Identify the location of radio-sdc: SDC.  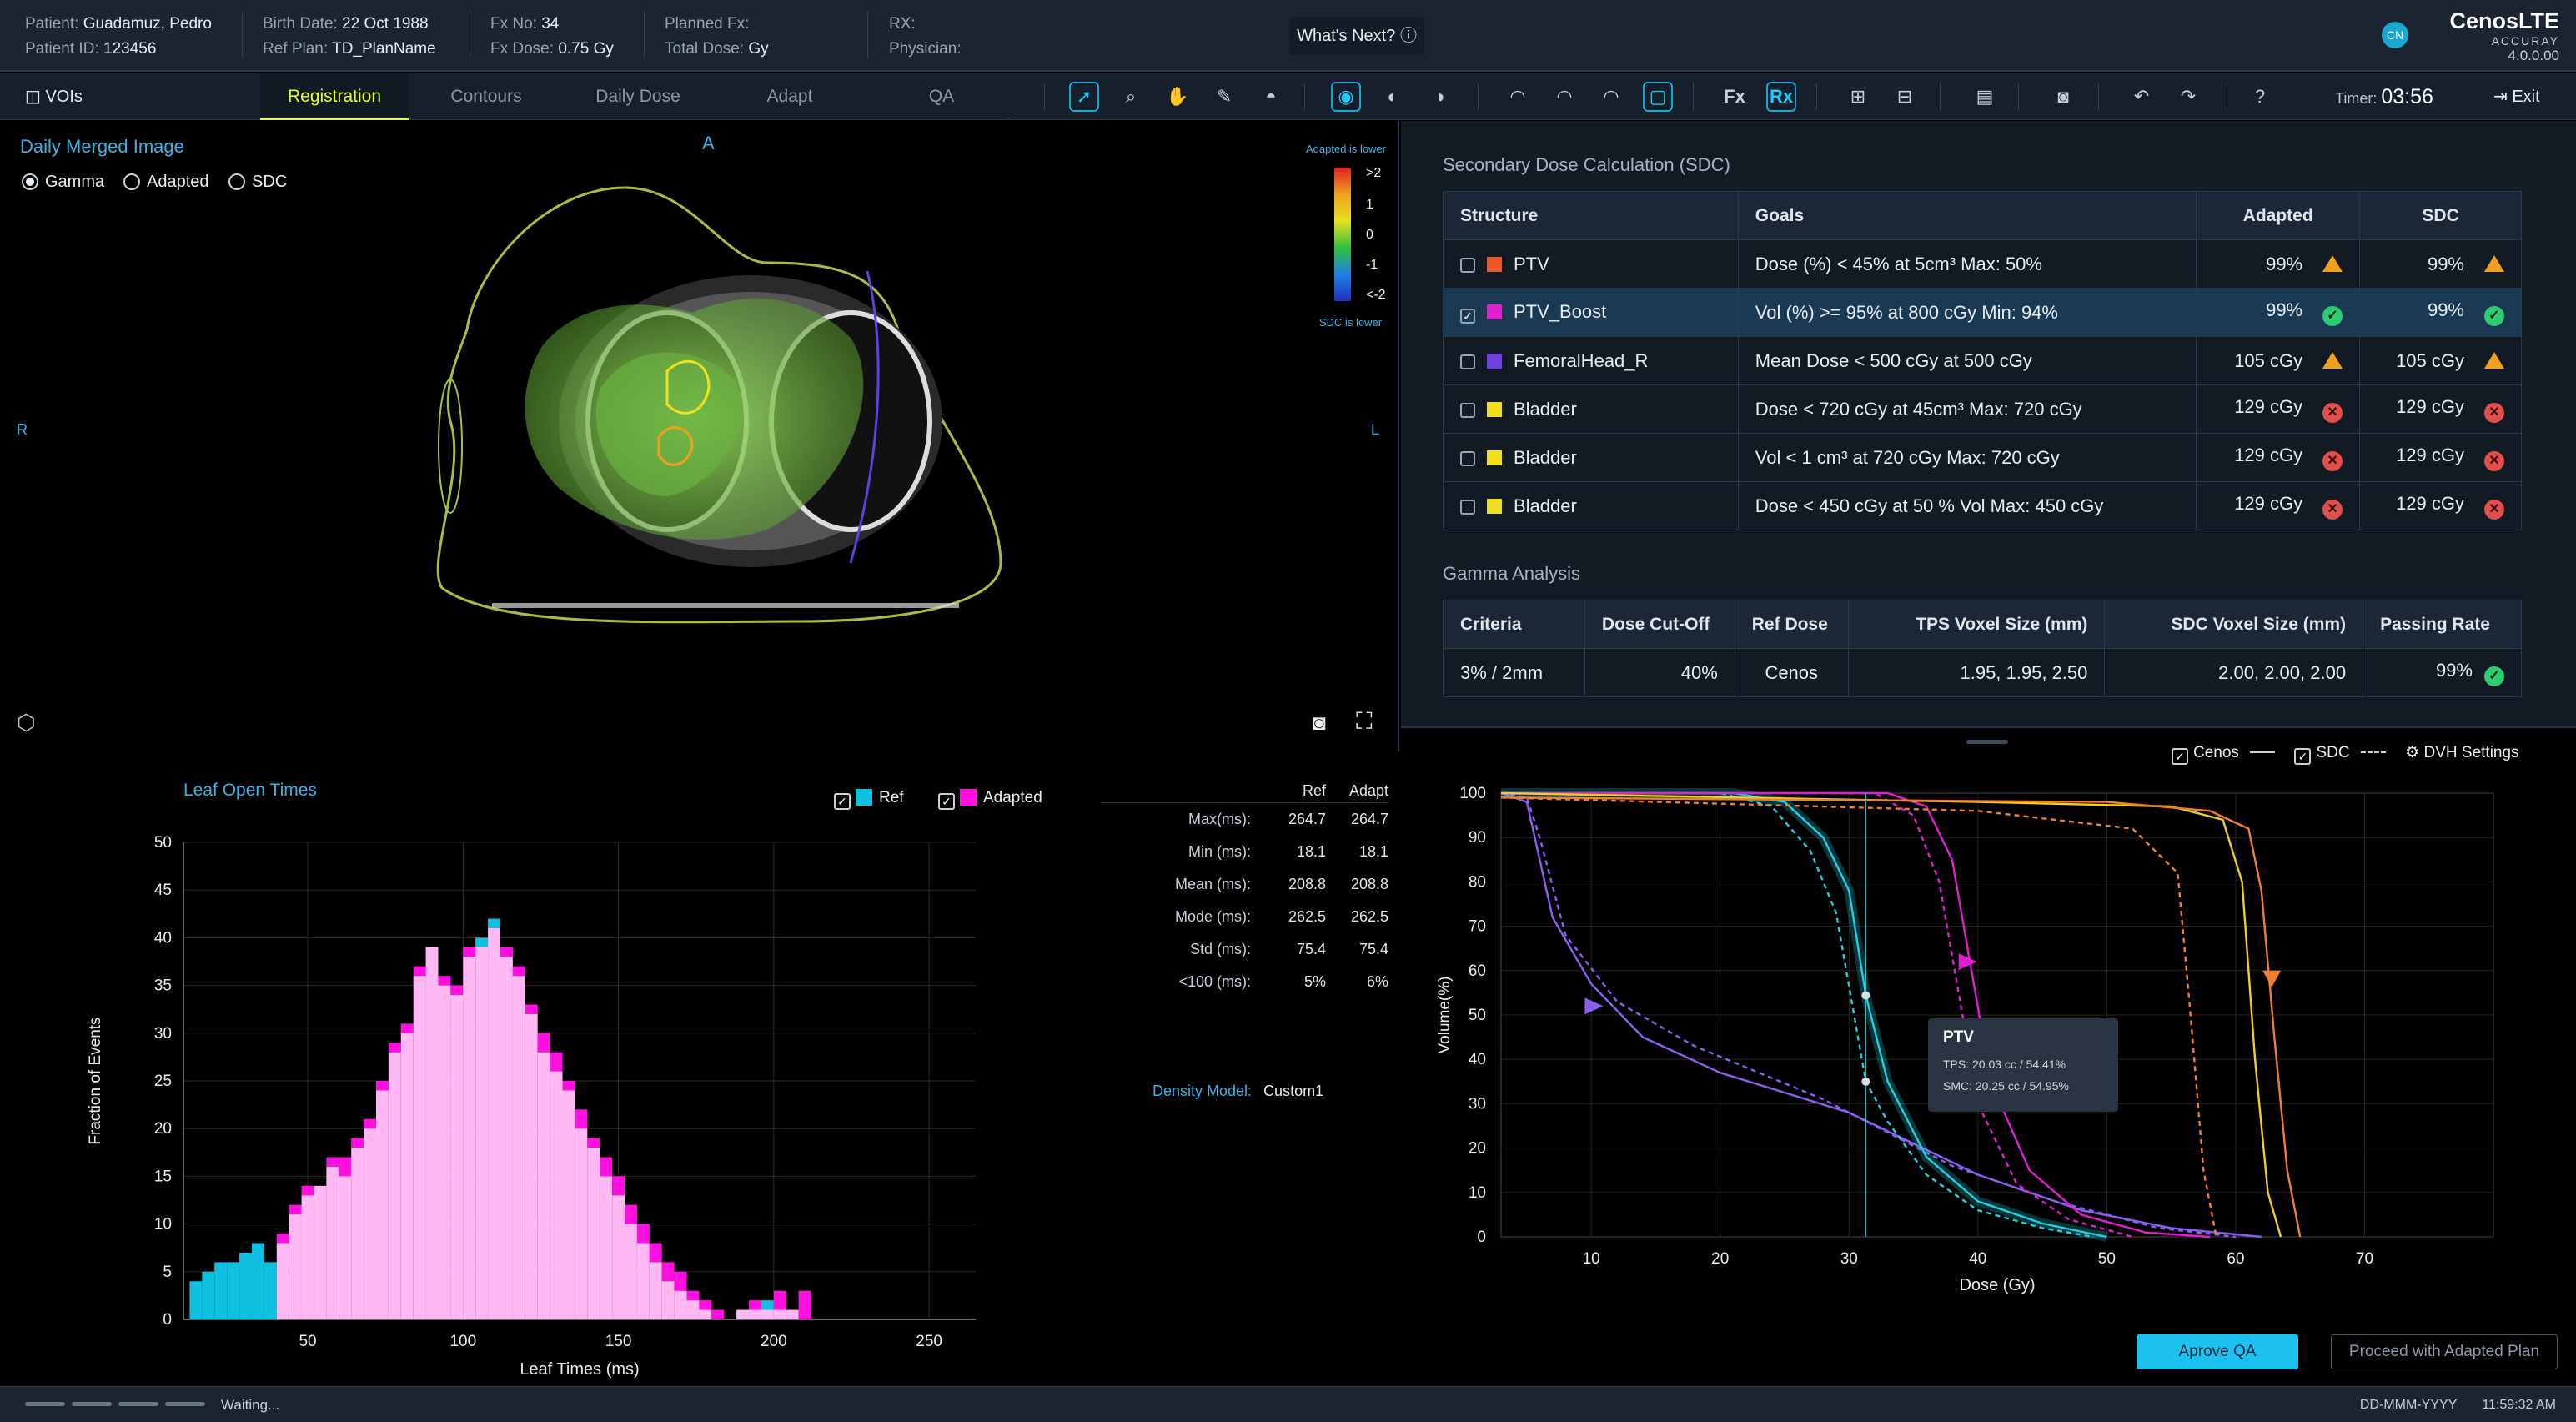
(257, 182).